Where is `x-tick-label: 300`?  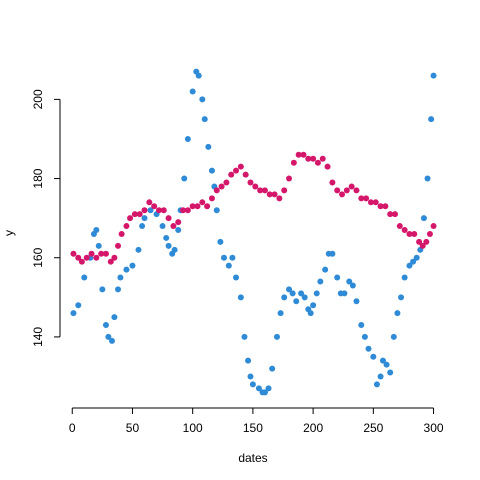 x-tick-label: 300 is located at coordinates (434, 428).